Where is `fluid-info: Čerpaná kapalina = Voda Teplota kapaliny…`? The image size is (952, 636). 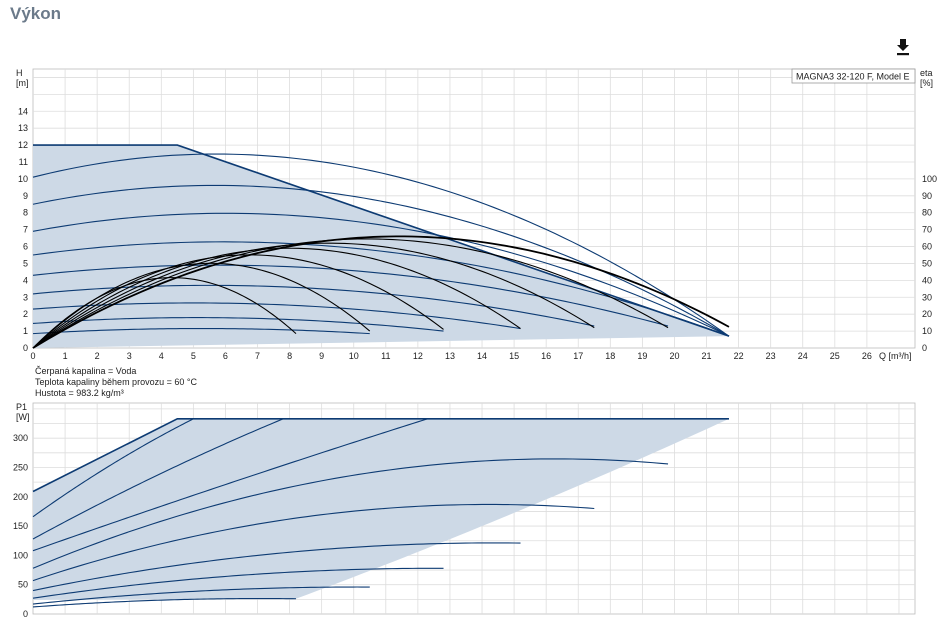 fluid-info: Čerpaná kapalina = Voda Teplota kapaliny… is located at coordinates (116, 382).